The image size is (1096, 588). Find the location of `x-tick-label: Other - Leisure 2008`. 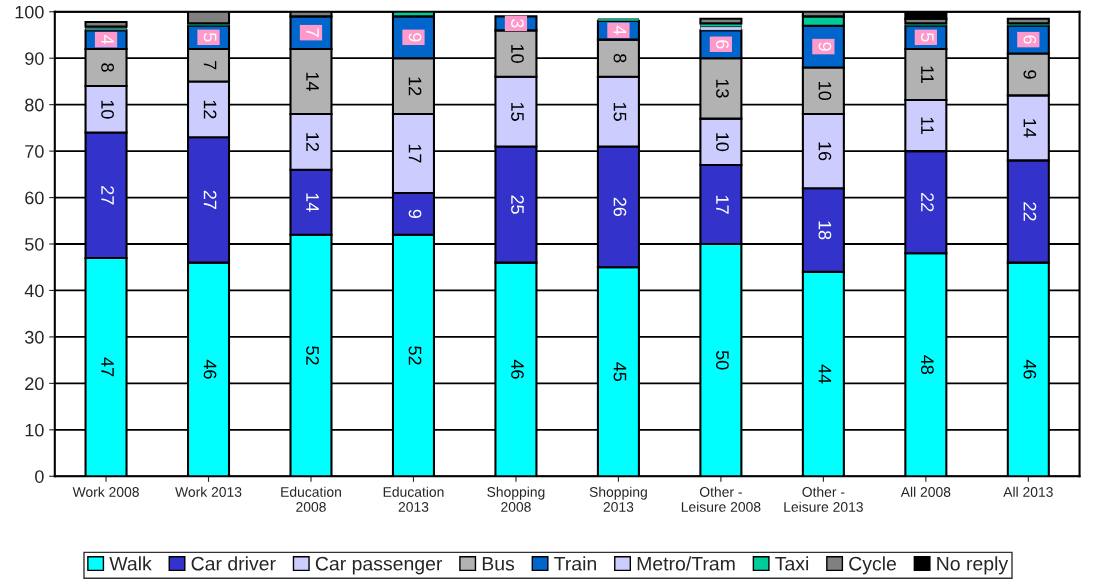

x-tick-label: Other - Leisure 2008 is located at coordinates (721, 499).